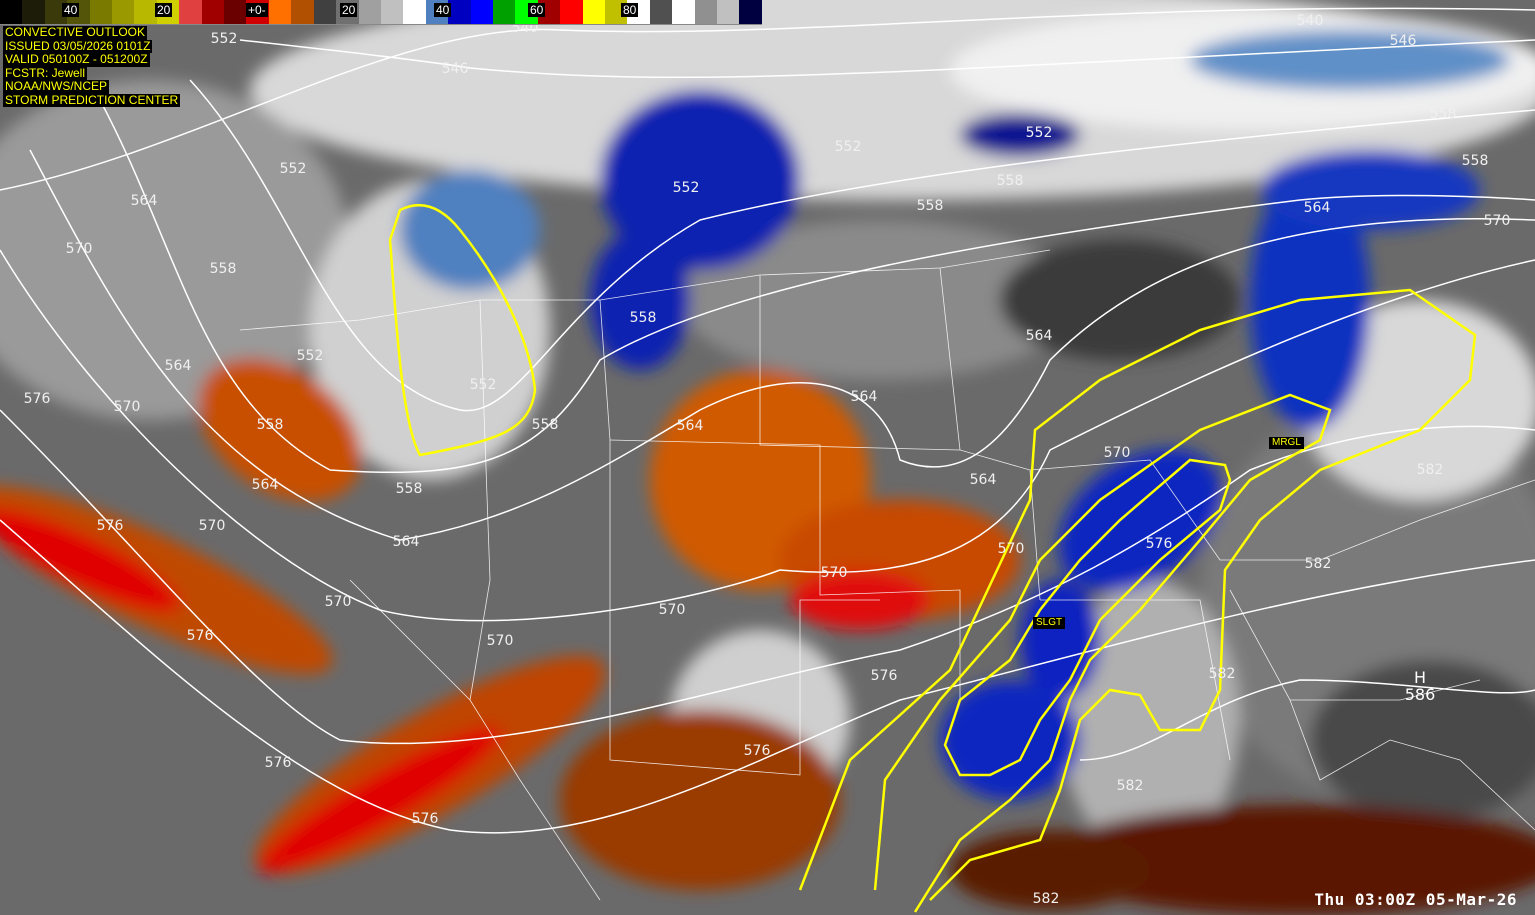 The width and height of the screenshot is (1535, 915). I want to click on outlook-area-north, so click(462, 330).